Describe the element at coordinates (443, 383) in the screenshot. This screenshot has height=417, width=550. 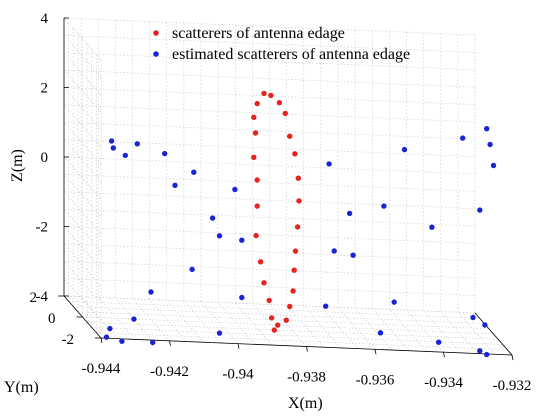
I see `x-tick-label: -0.934` at that location.